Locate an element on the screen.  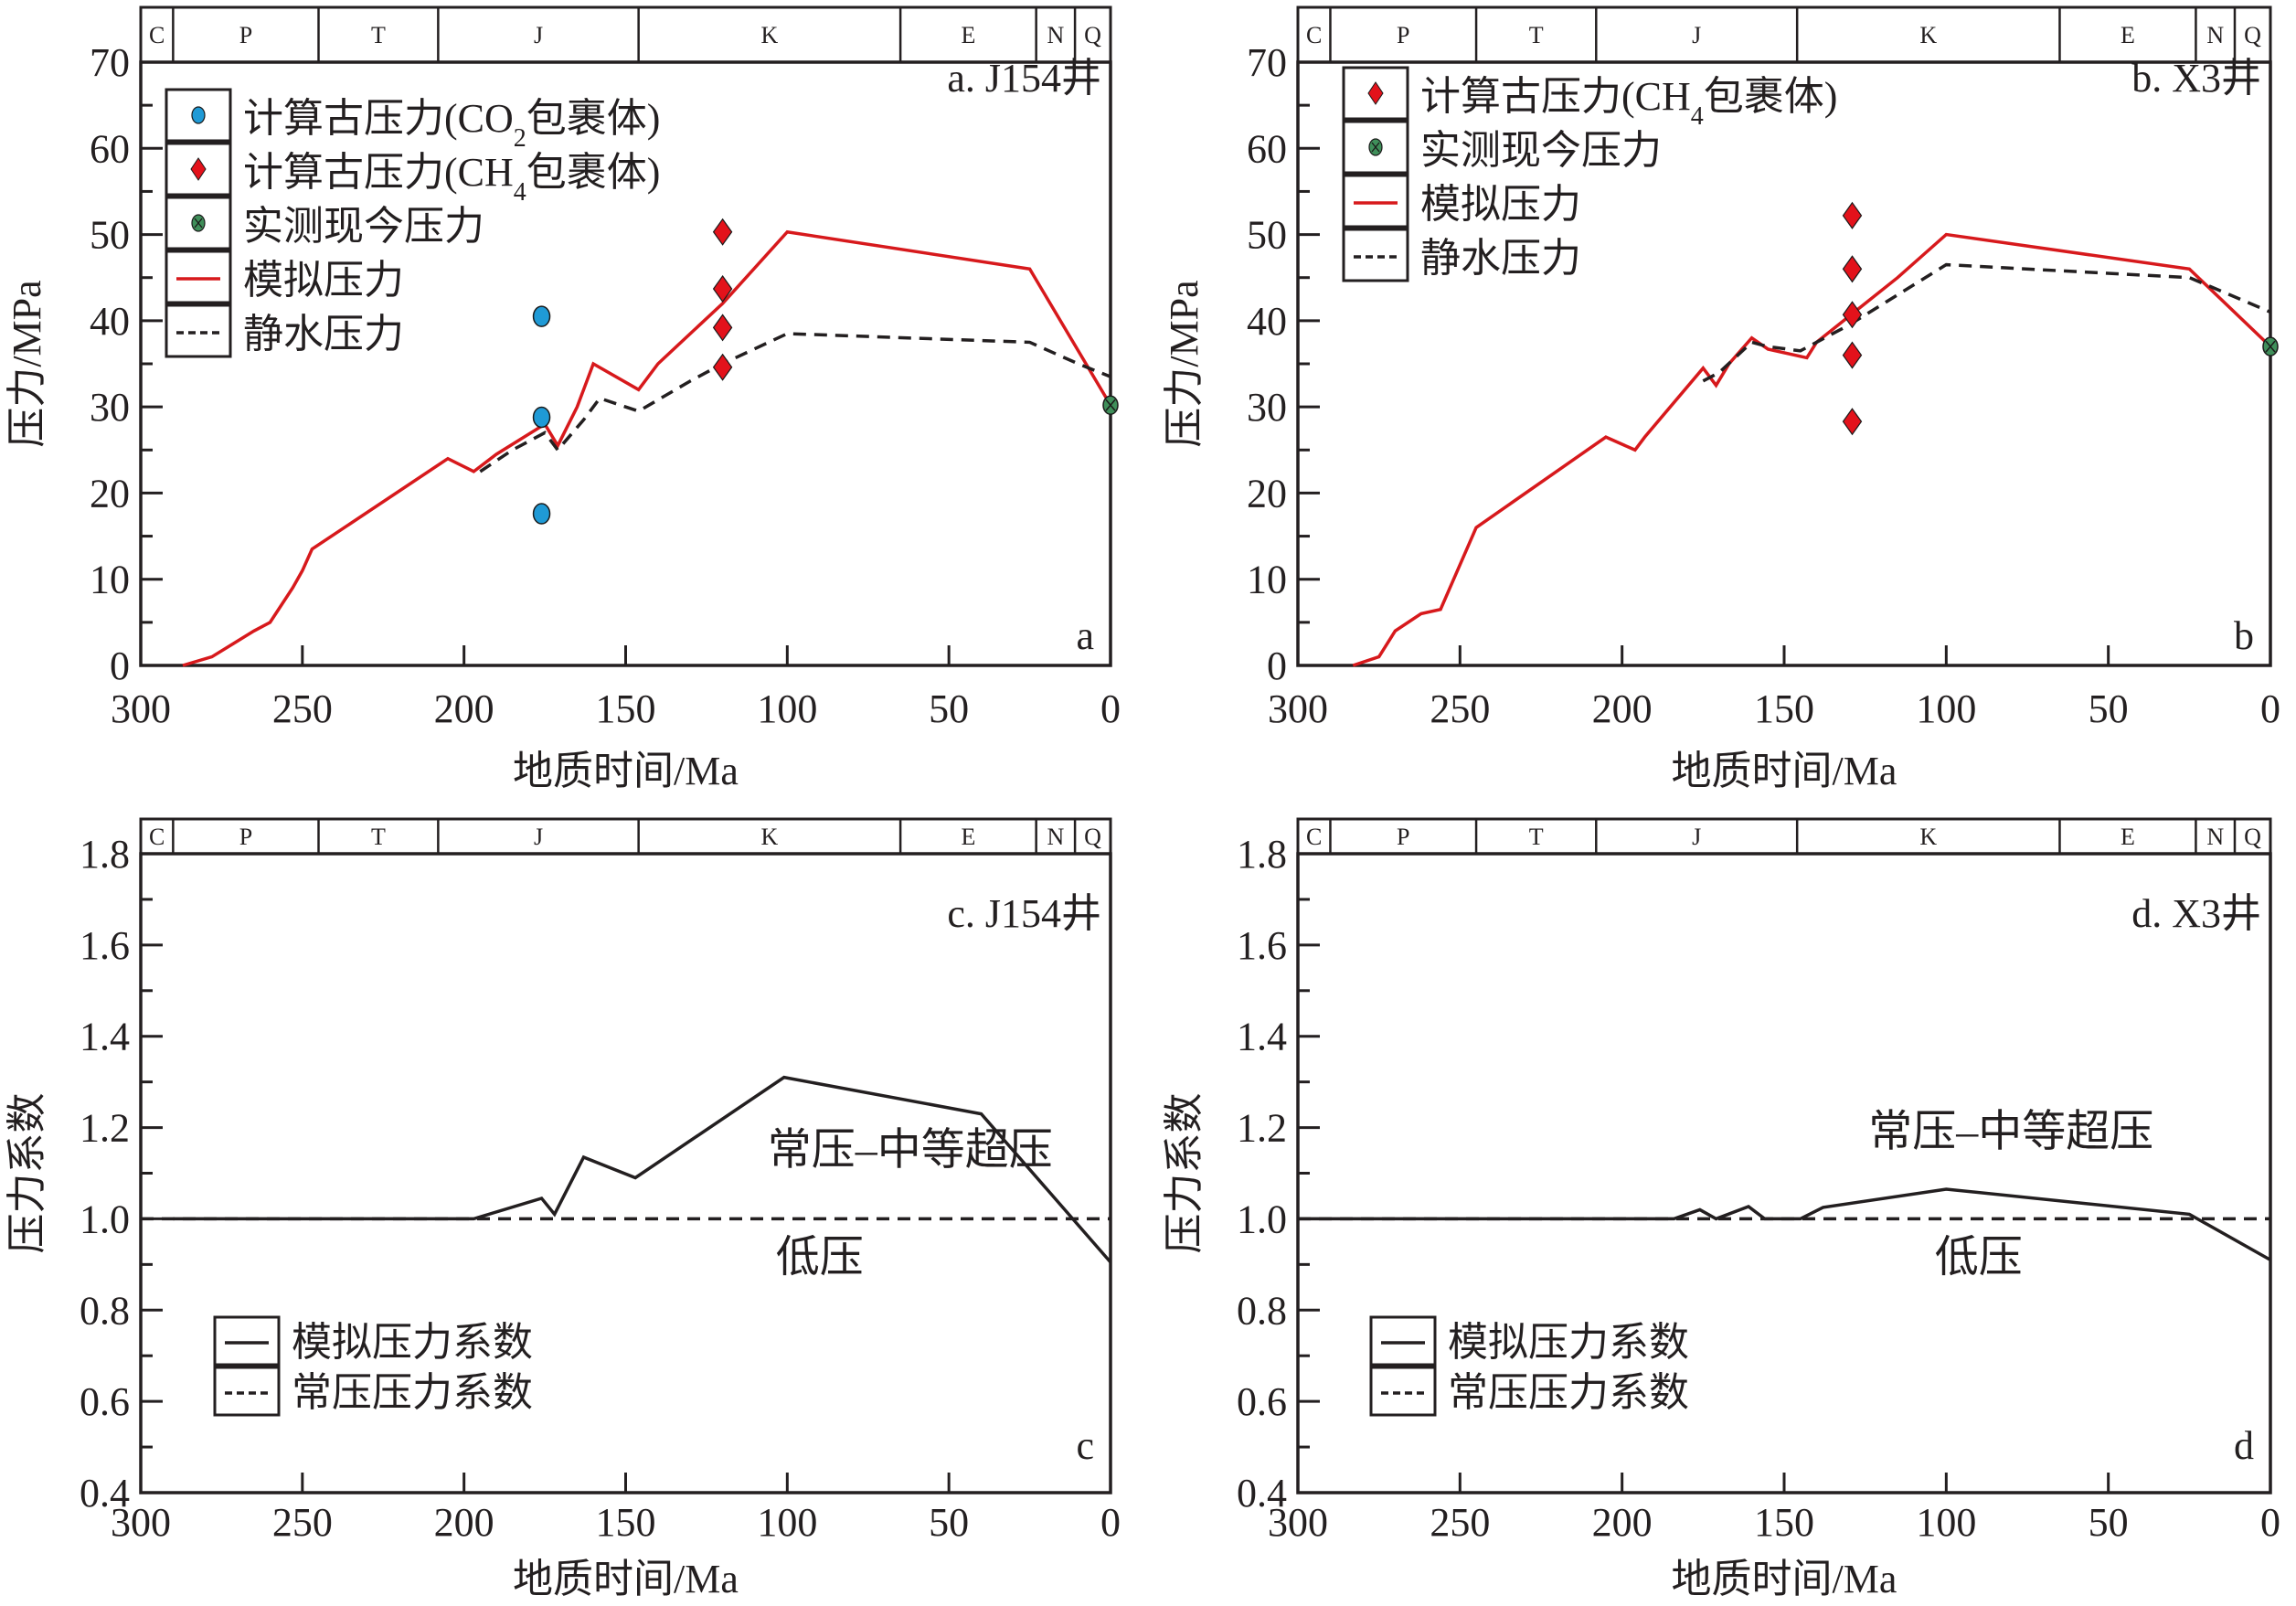
legend-item: 模拟压力 is located at coordinates (1461, 201).